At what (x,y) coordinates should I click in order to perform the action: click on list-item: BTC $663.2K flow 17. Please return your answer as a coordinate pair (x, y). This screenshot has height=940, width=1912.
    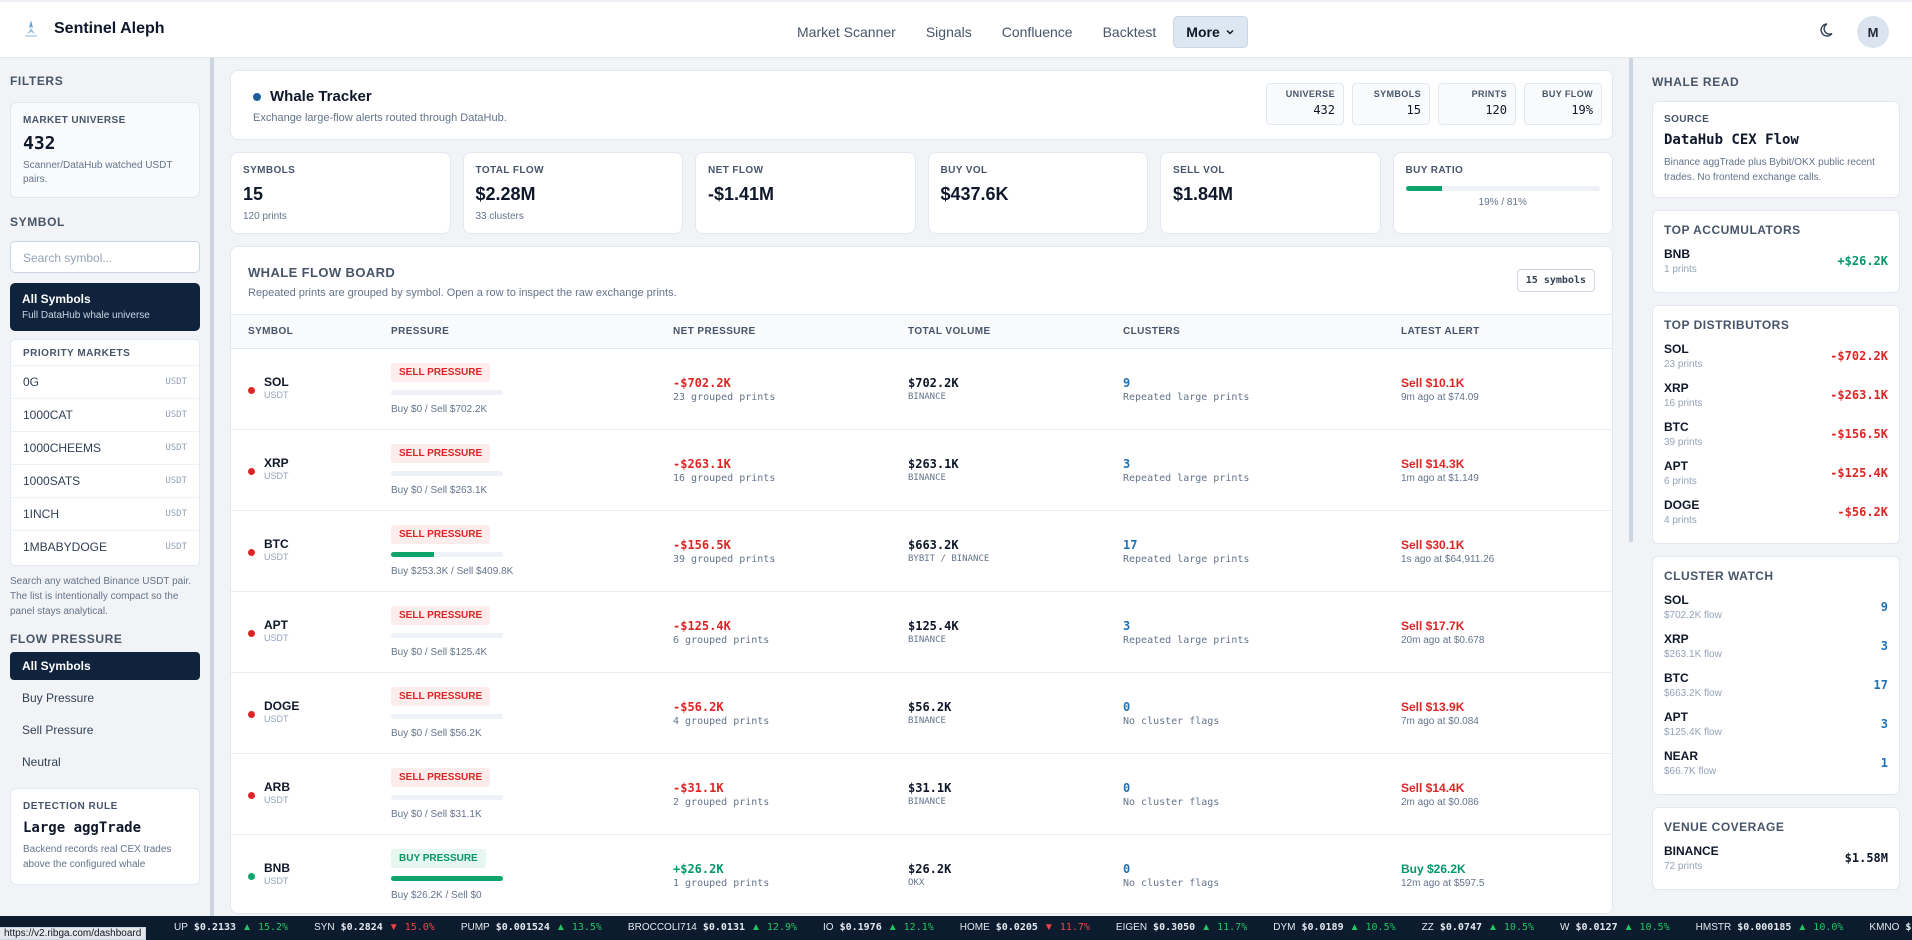
    Looking at the image, I should click on (1776, 684).